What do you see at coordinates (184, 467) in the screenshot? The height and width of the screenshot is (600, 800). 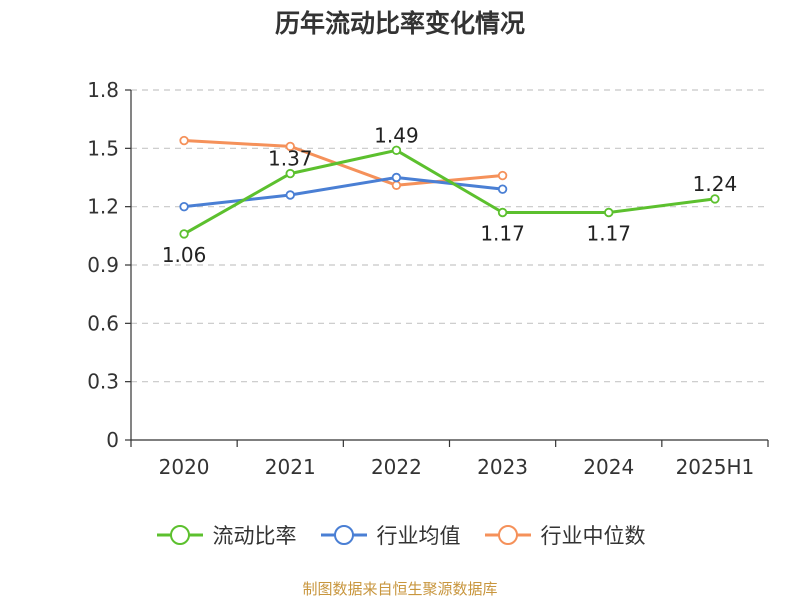 I see `x-tick-label: 2020` at bounding box center [184, 467].